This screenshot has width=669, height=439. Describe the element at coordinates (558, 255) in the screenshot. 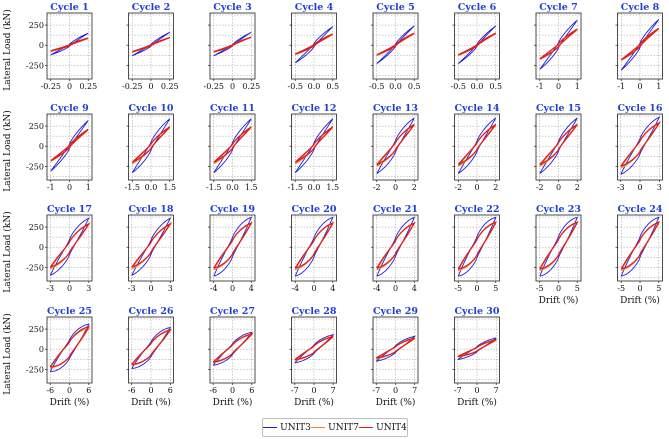

I see `panel-cycle-23: Cycle 23 -5 0 5 Drift (%)` at that location.